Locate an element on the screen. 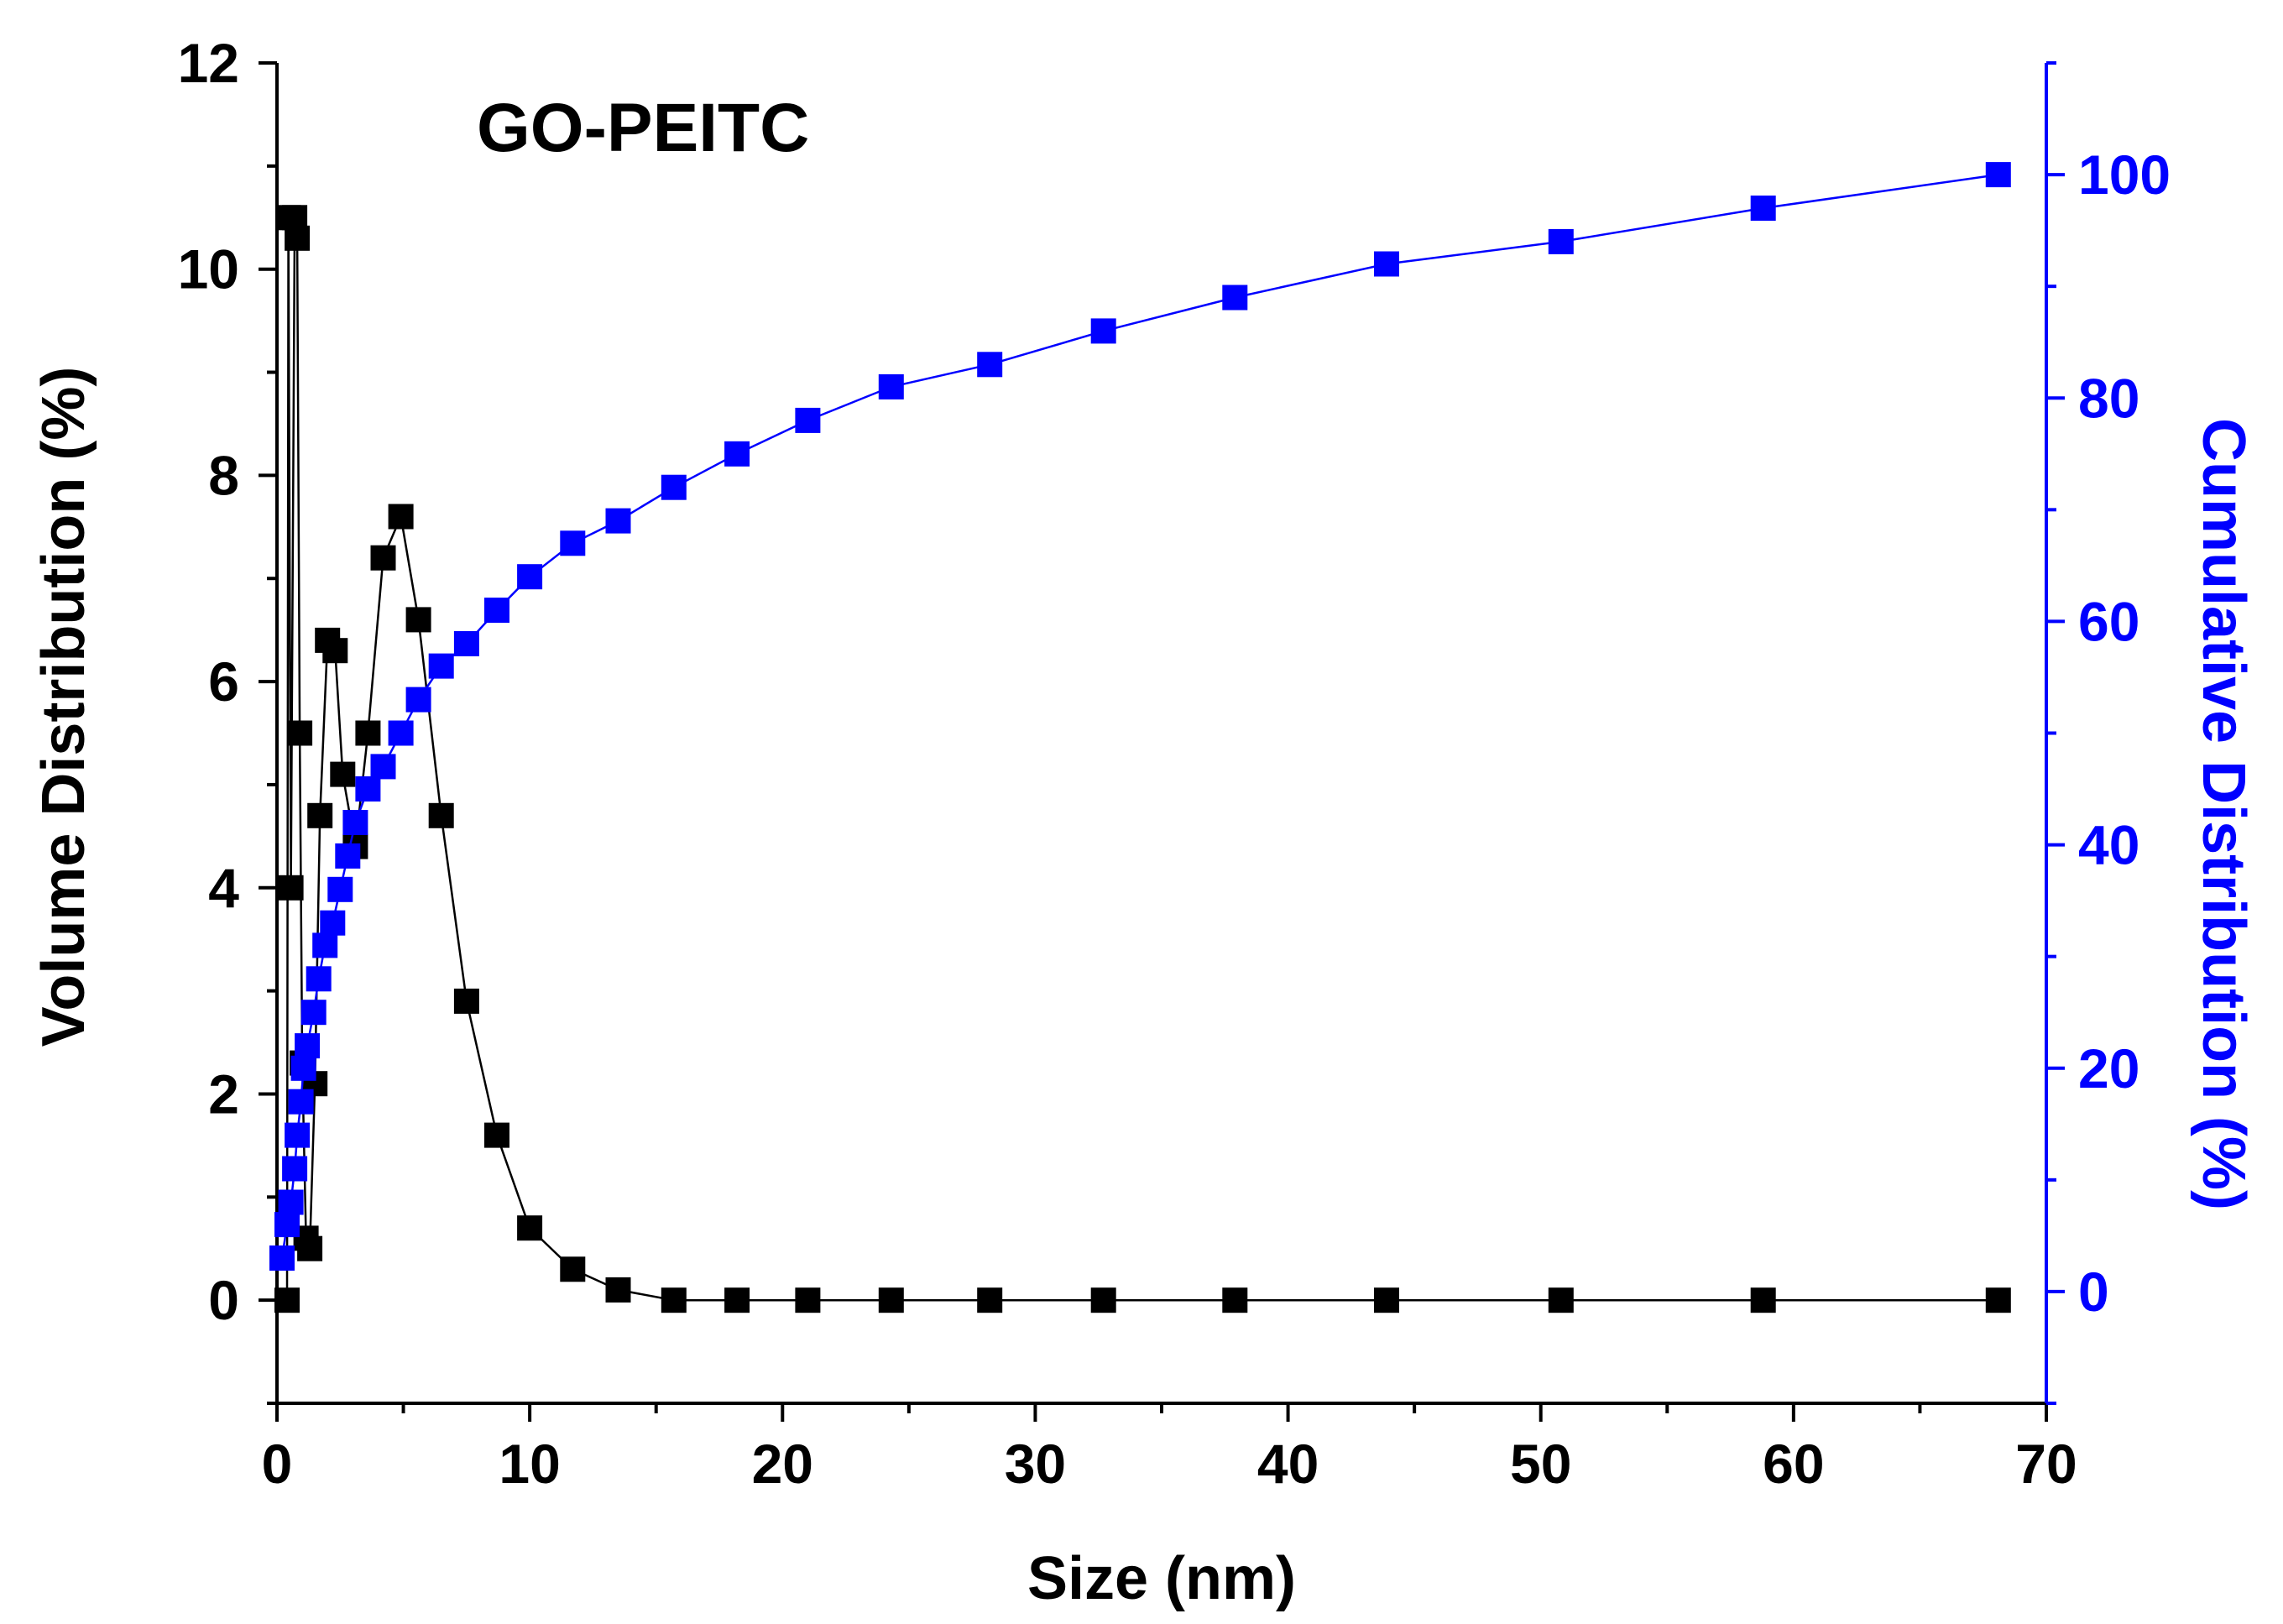  x-tick-label: 0 is located at coordinates (277, 1464).